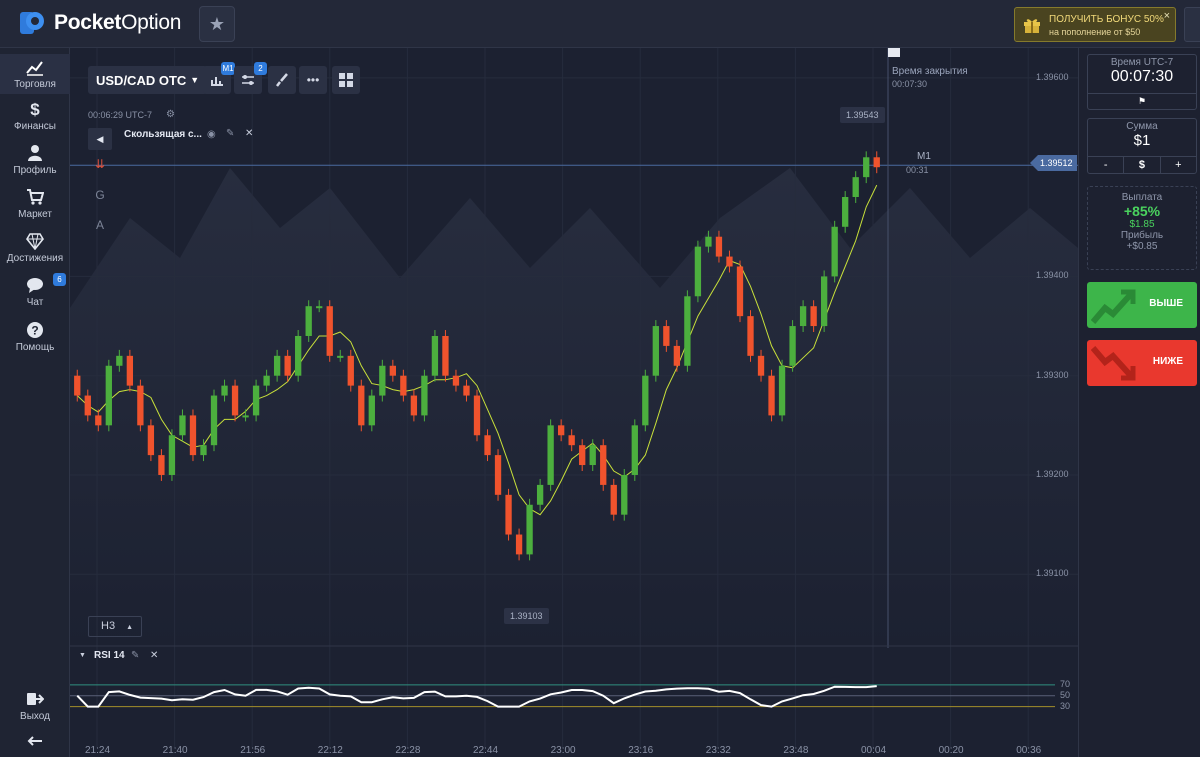 This screenshot has width=1200, height=757. What do you see at coordinates (924, 156) in the screenshot?
I see `current-timeframe: M1` at bounding box center [924, 156].